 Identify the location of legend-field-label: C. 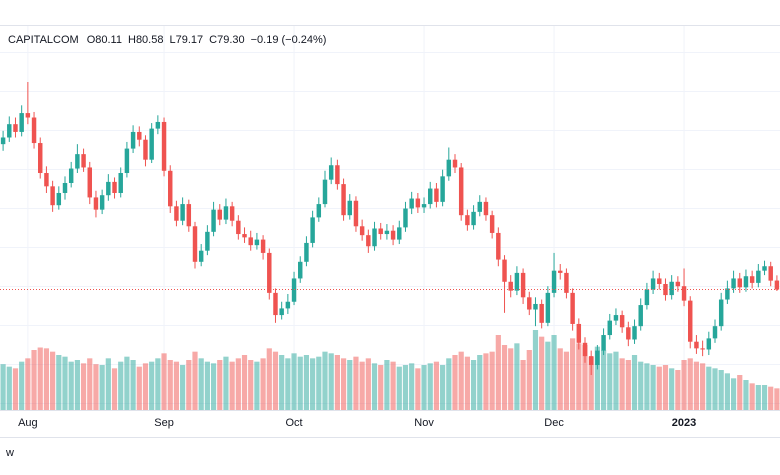
(213, 40).